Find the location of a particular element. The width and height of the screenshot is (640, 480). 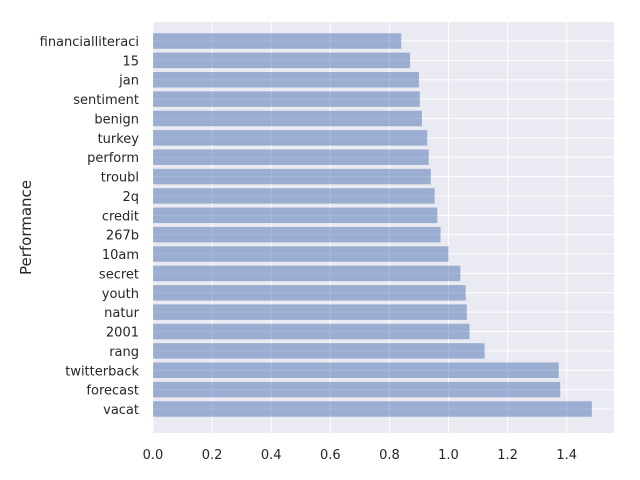

y-tick-label: twitterback is located at coordinates (102, 371).